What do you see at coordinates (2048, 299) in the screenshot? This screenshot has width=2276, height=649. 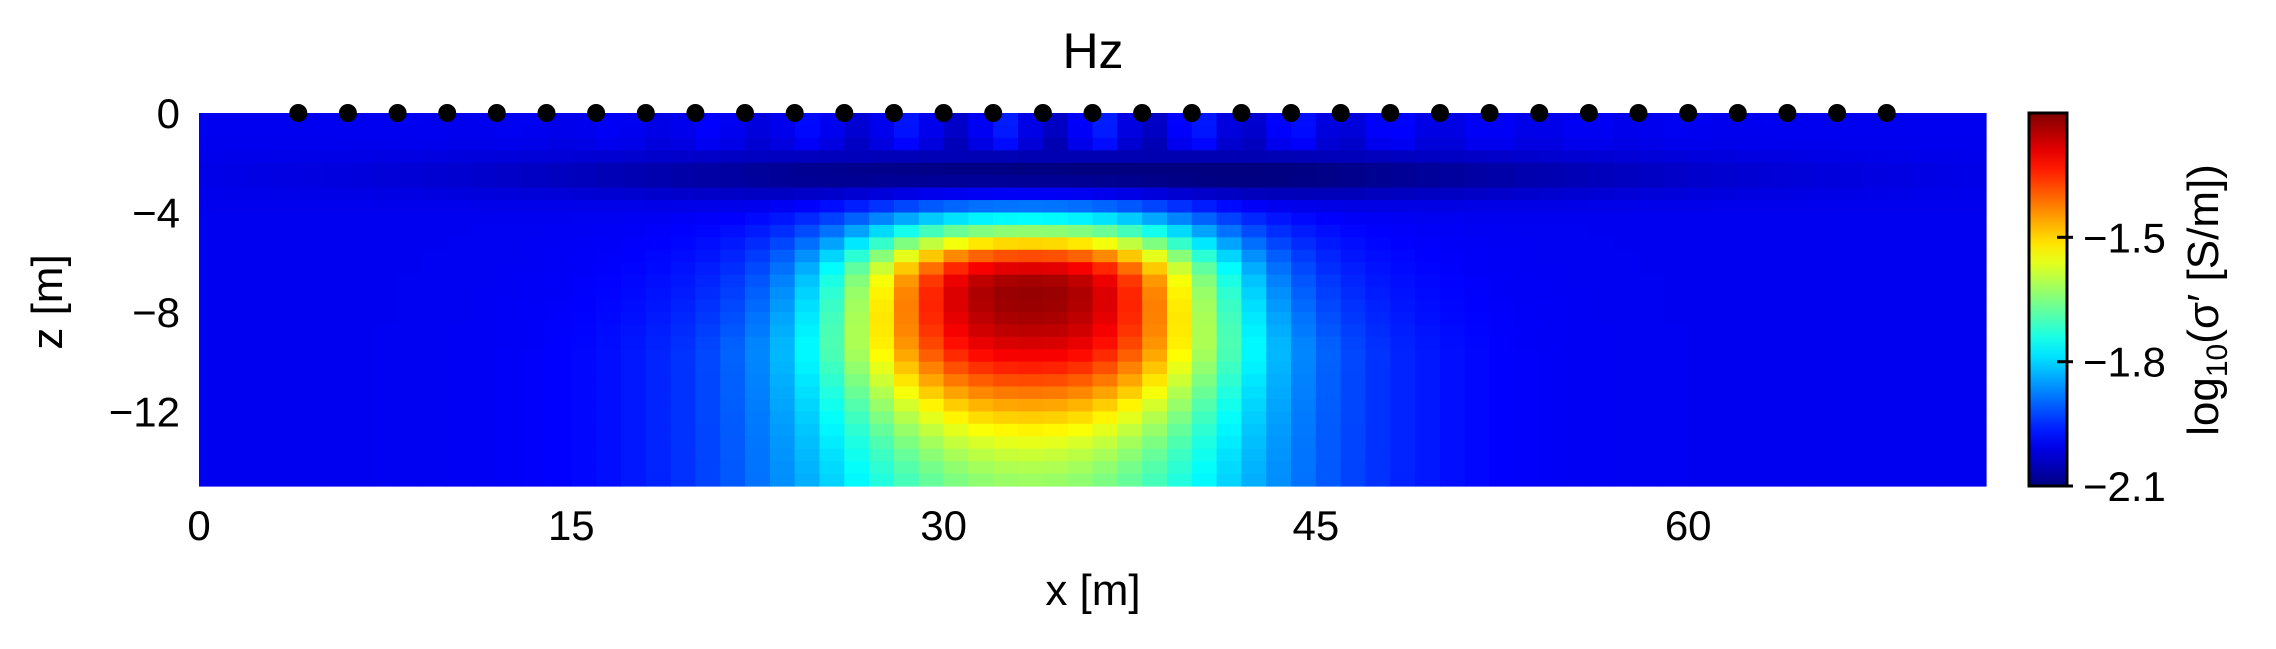 I see `colorbar` at bounding box center [2048, 299].